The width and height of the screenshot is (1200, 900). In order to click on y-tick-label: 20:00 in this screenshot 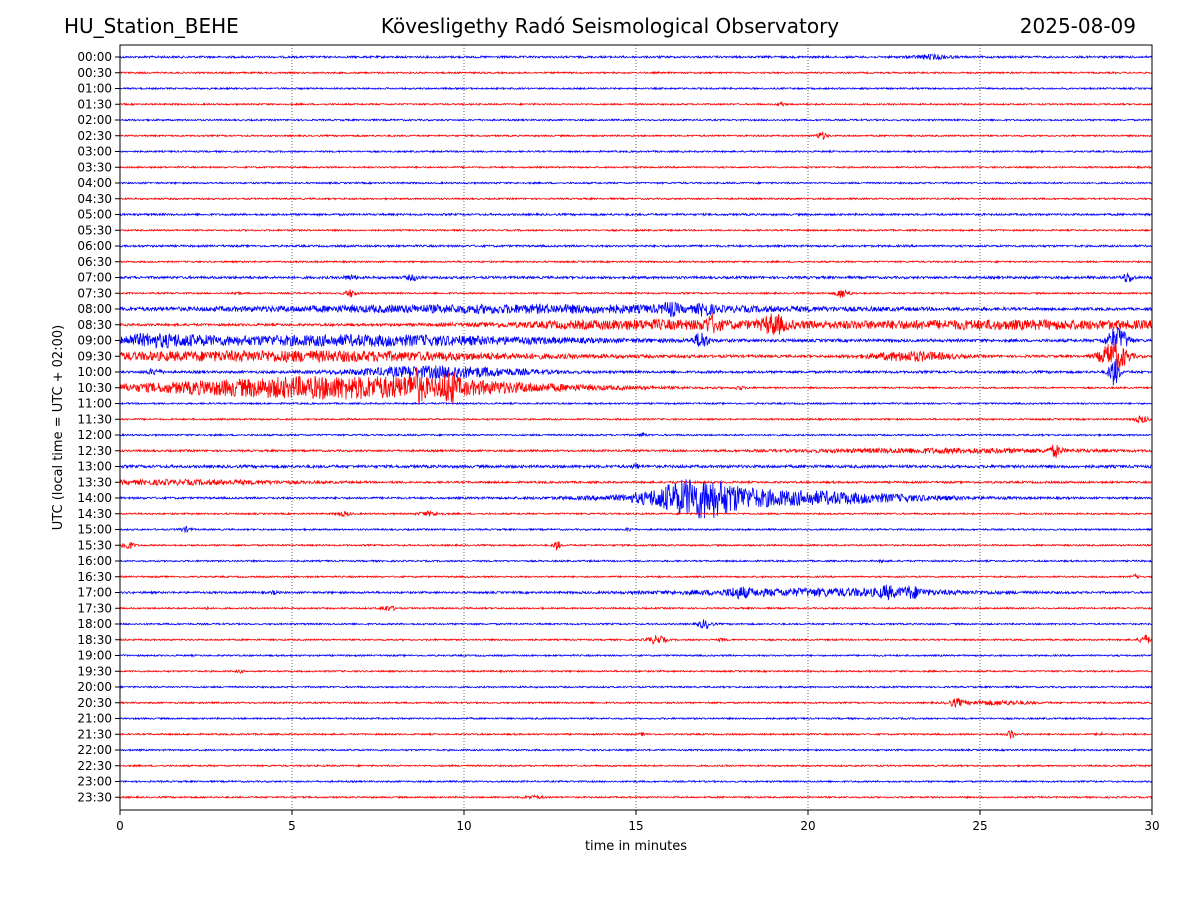, I will do `click(94, 687)`.